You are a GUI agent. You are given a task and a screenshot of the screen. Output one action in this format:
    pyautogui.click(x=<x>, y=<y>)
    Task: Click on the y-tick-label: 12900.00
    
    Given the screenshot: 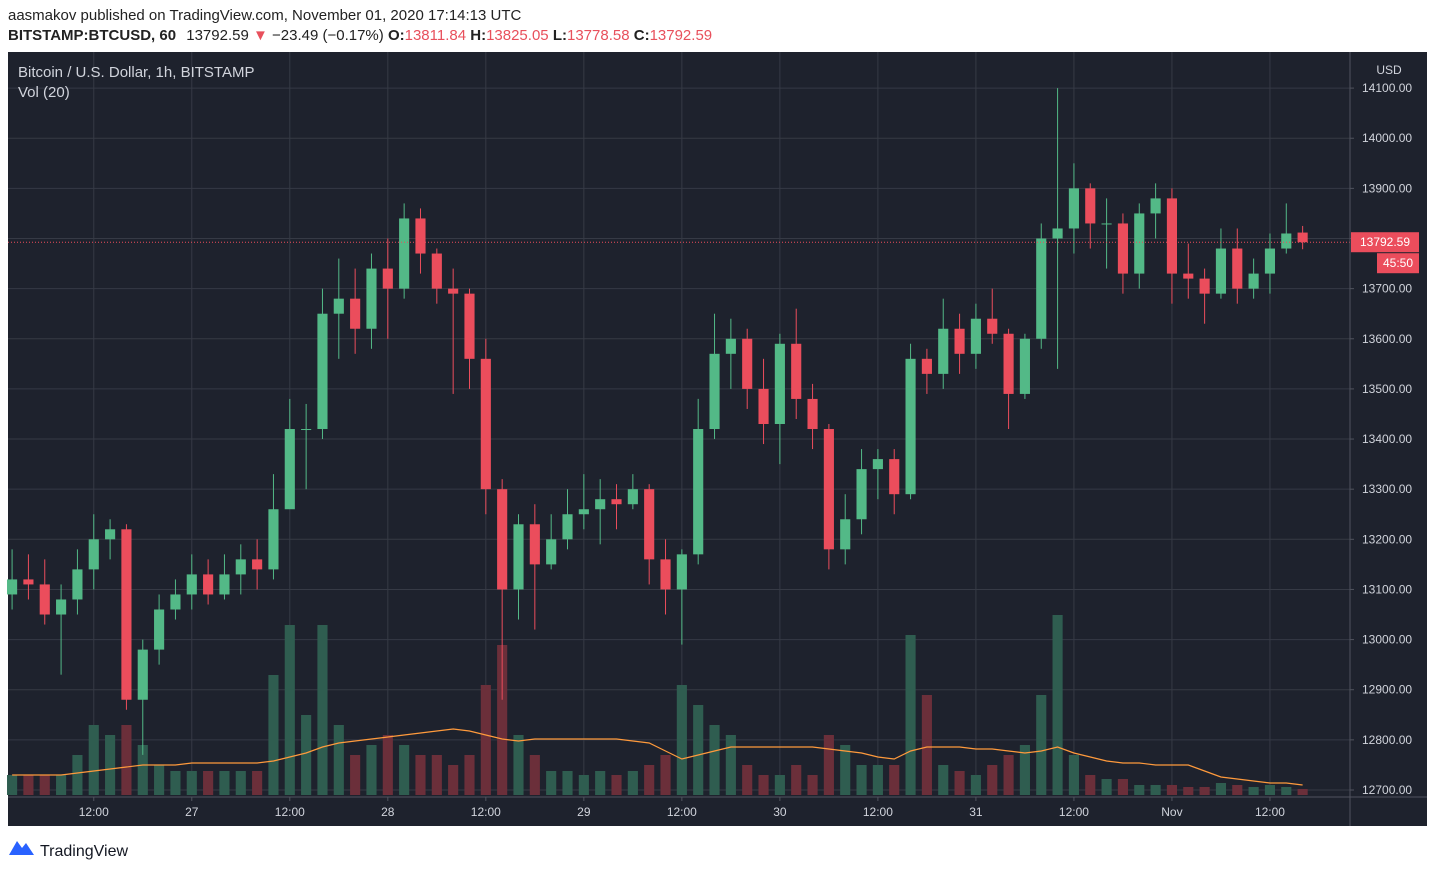 What is the action you would take?
    pyautogui.click(x=1387, y=690)
    